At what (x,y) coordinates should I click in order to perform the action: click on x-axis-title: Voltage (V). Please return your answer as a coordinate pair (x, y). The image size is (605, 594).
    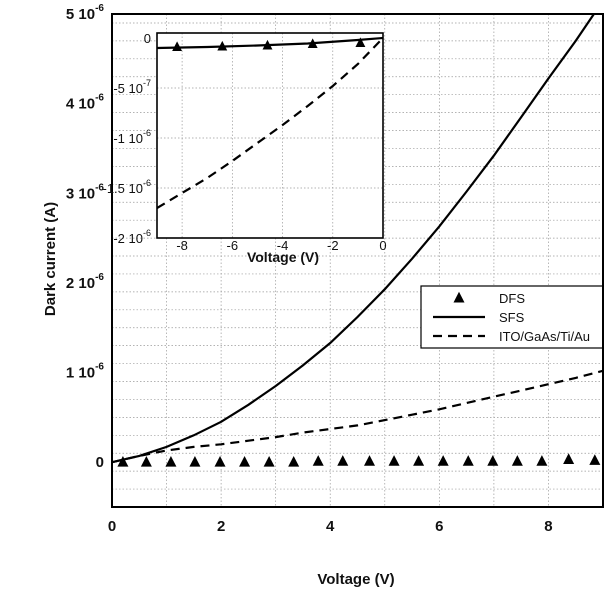
    Looking at the image, I should click on (355, 579).